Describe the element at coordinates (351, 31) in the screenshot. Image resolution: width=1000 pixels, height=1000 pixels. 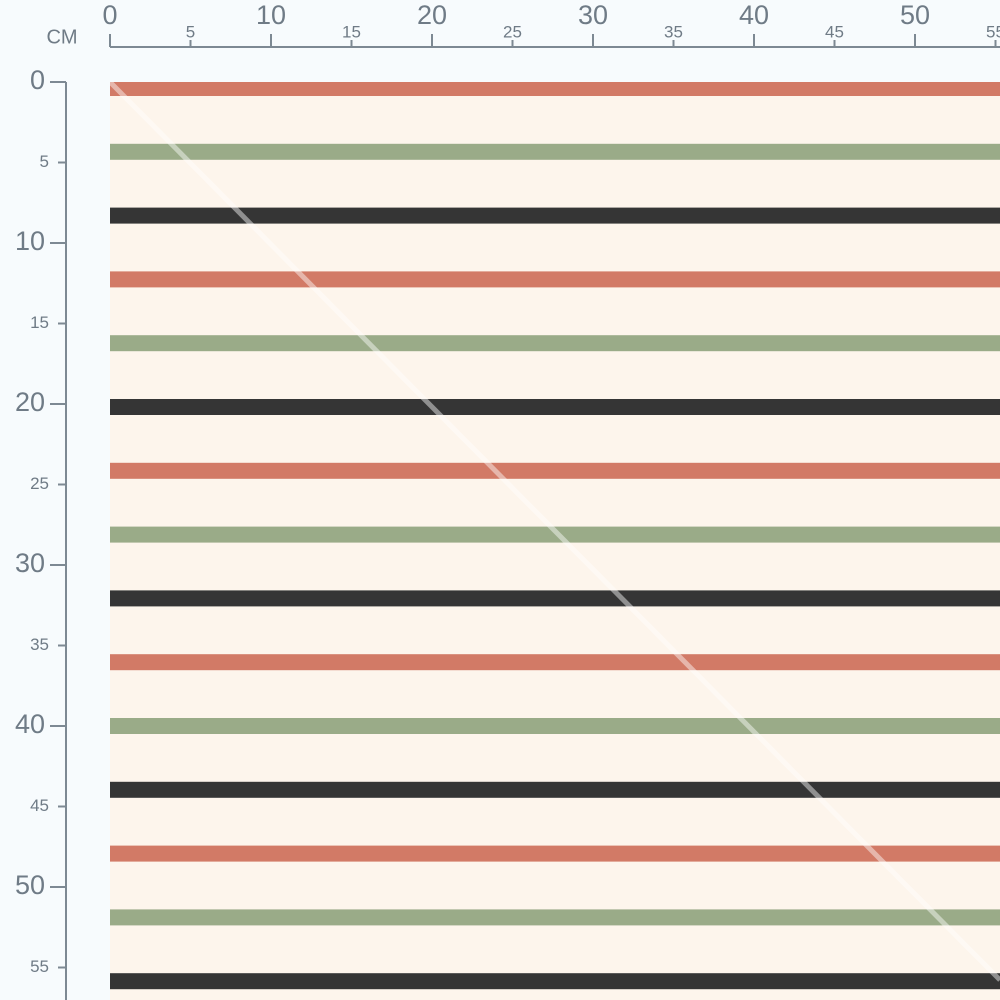
I see `top-label: 15` at that location.